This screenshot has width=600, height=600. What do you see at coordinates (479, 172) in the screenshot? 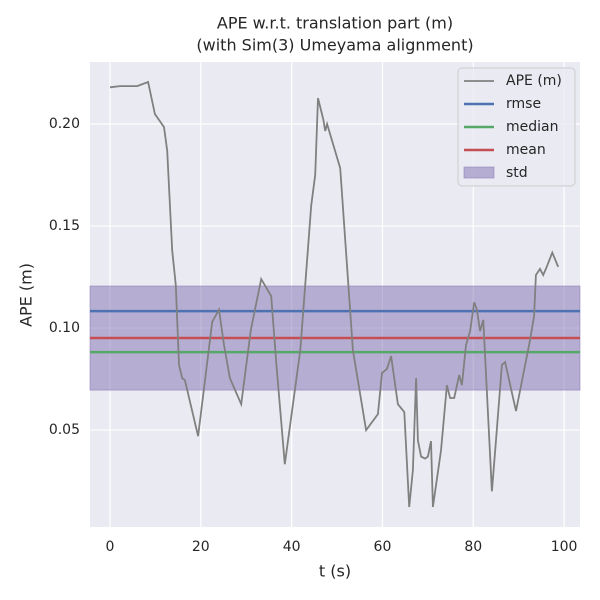
I see `legend-swatch` at bounding box center [479, 172].